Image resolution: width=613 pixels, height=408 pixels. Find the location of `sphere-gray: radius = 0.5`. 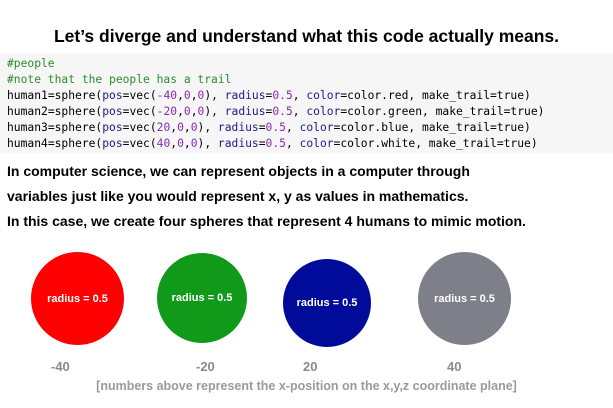

sphere-gray: radius = 0.5 is located at coordinates (464, 298).